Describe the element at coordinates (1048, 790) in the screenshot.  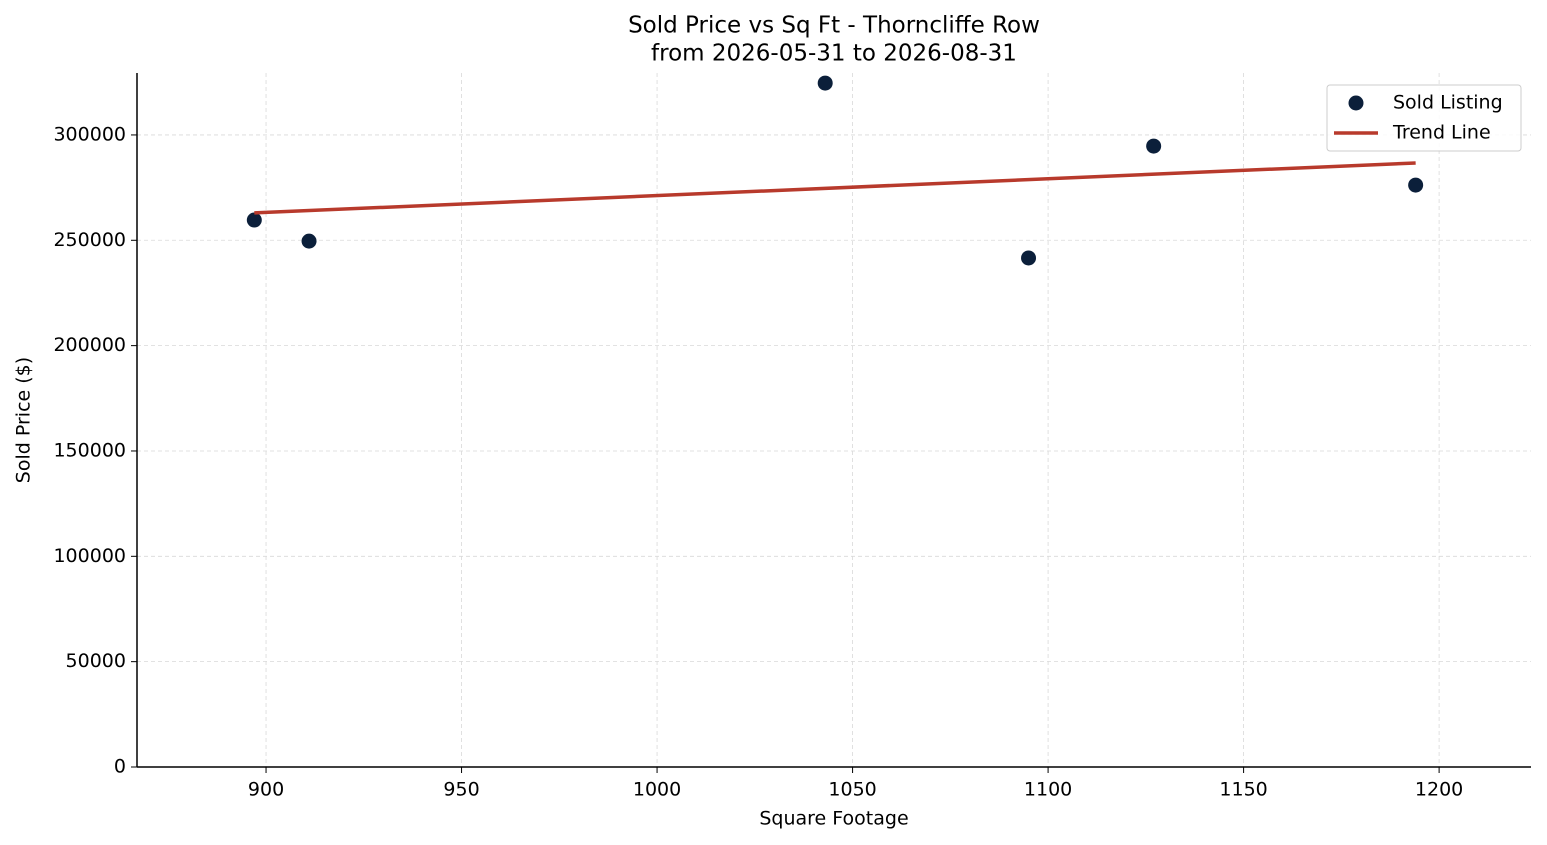
I see `x-tick-label: 1100` at that location.